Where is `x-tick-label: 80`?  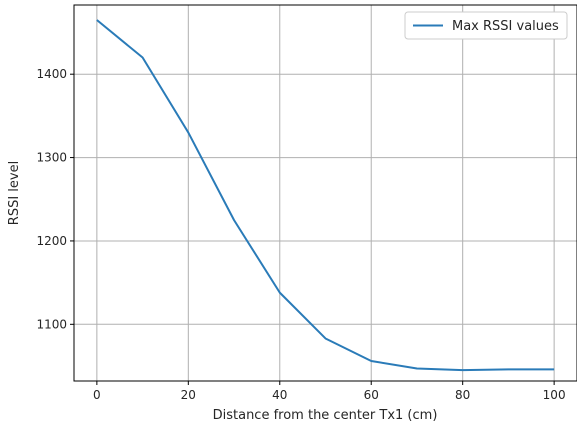 x-tick-label: 80 is located at coordinates (462, 395).